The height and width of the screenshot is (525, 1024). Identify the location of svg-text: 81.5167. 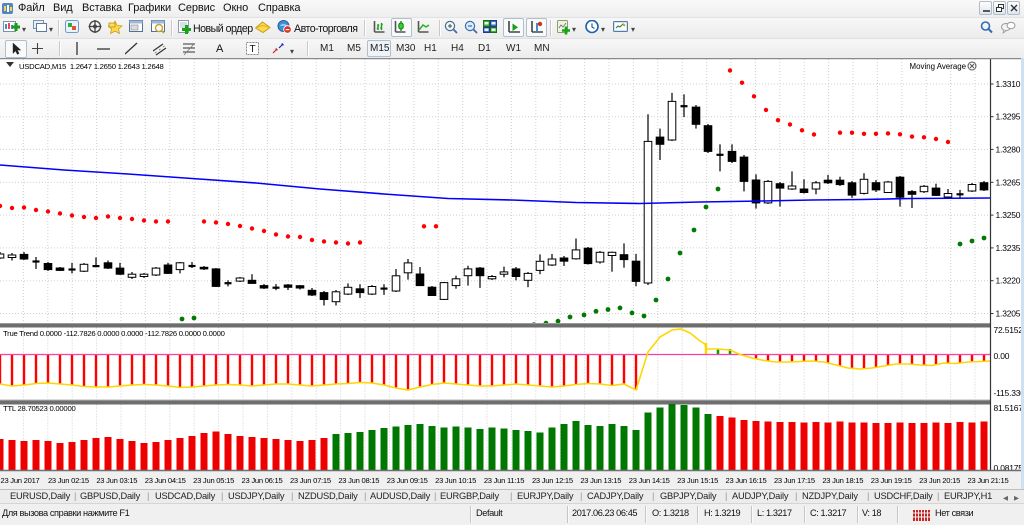
(1009, 408).